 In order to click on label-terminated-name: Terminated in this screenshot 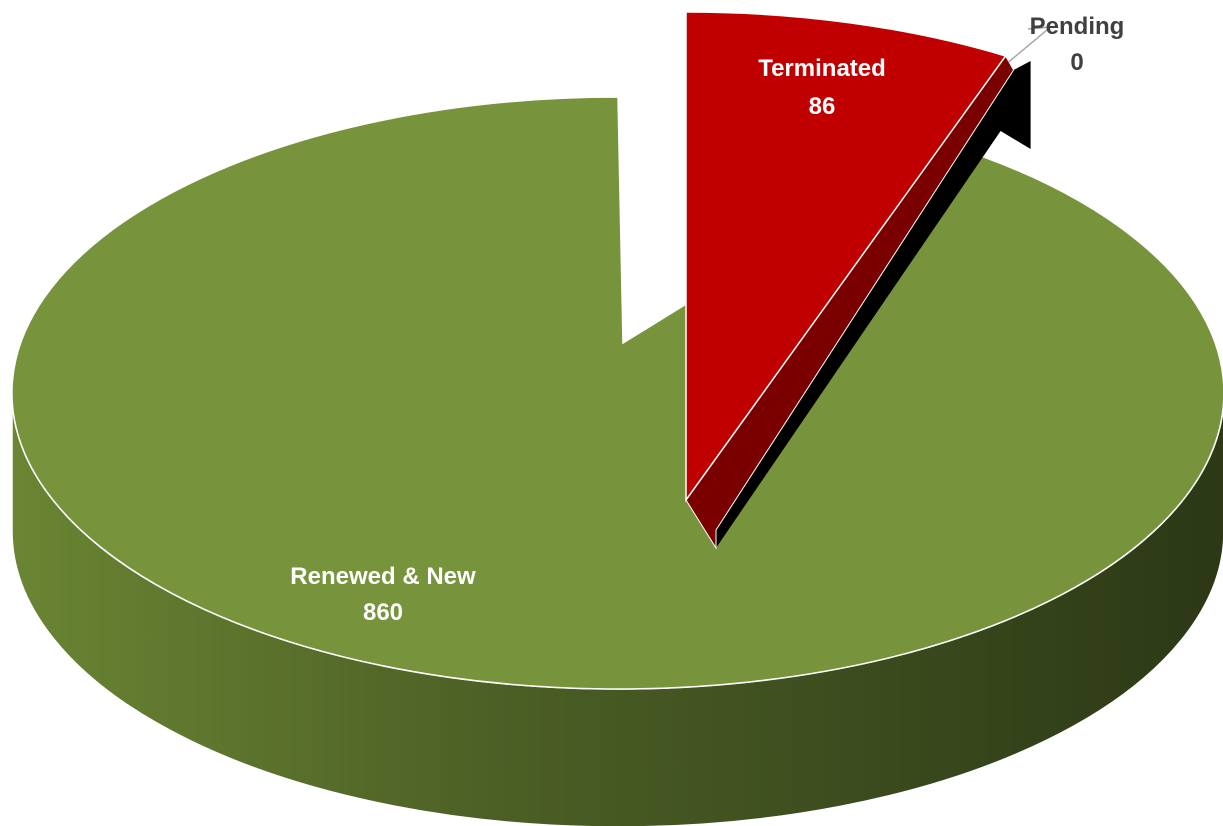, I will do `click(822, 68)`.